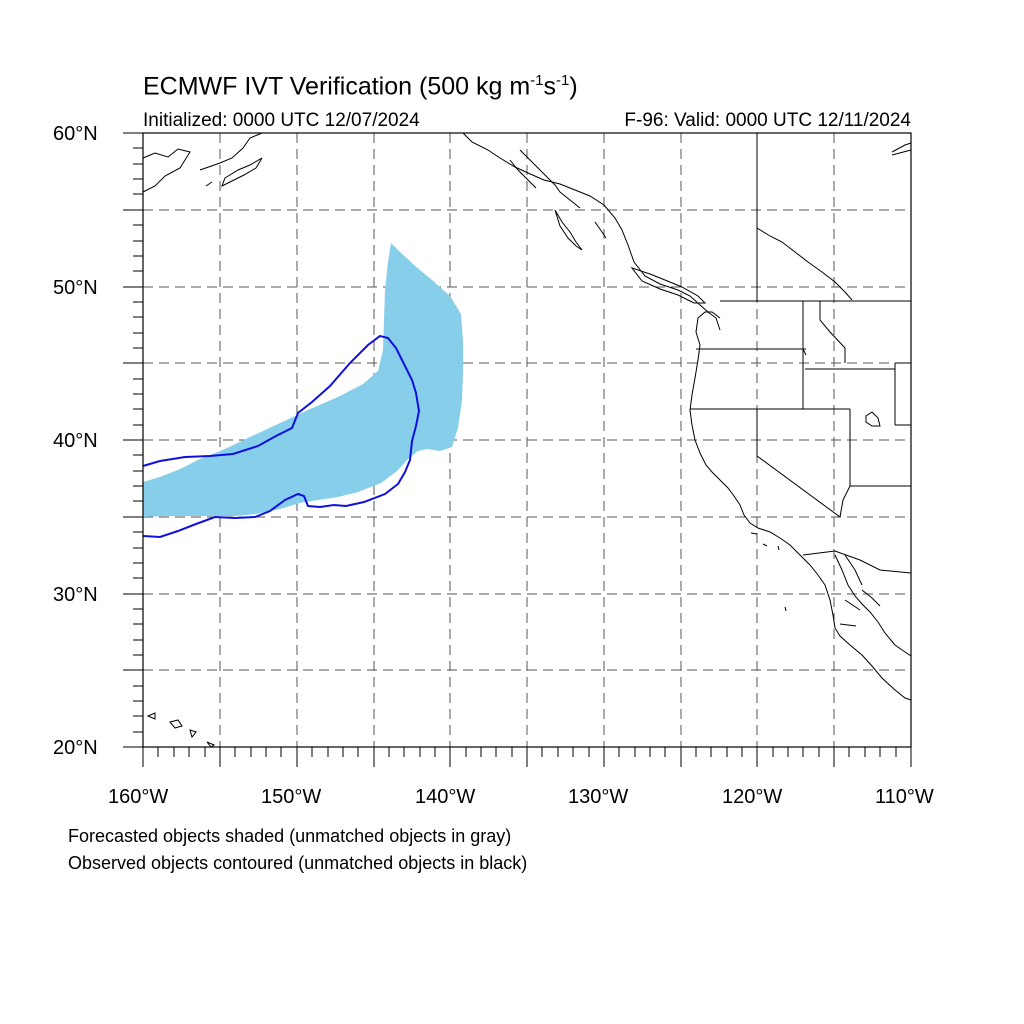 The width and height of the screenshot is (1024, 1024). Describe the element at coordinates (291, 797) in the screenshot. I see `lon-label-150w: 150°W` at that location.